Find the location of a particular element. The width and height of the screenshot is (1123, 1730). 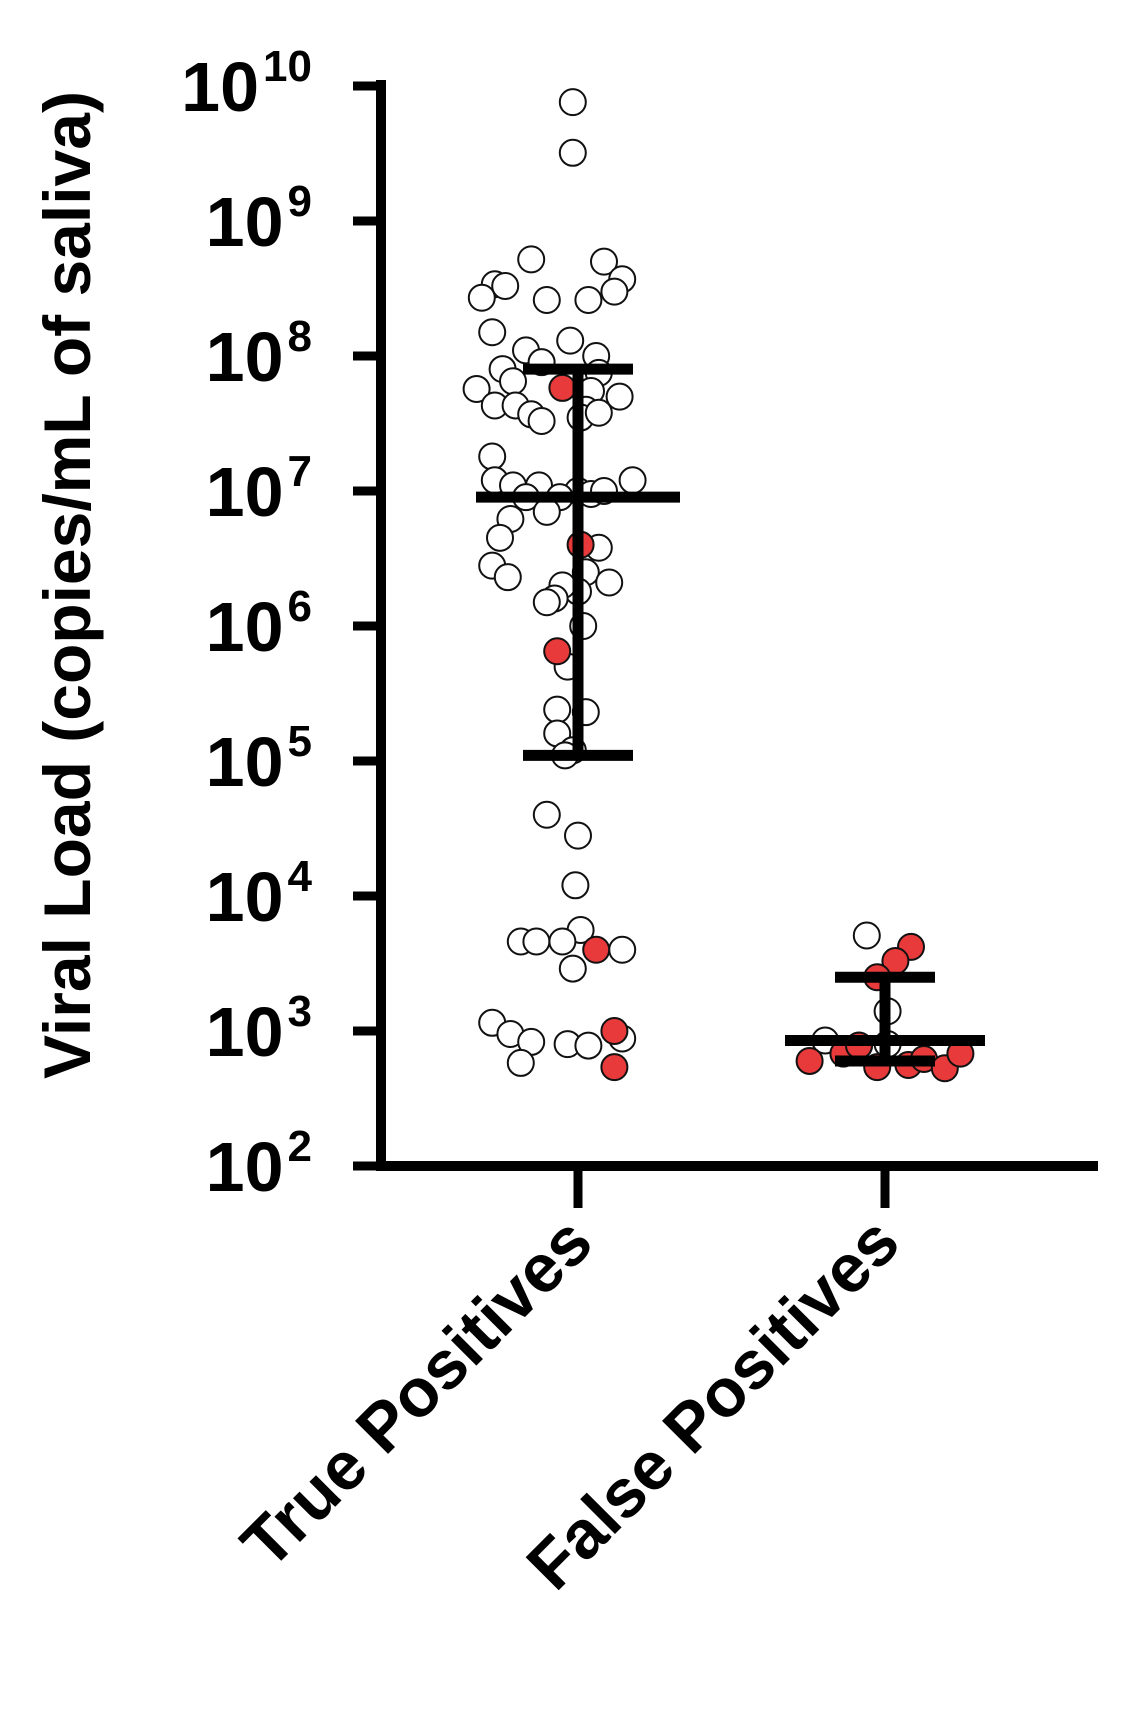

y-tick-label: 10⁷ is located at coordinates (259, 489).